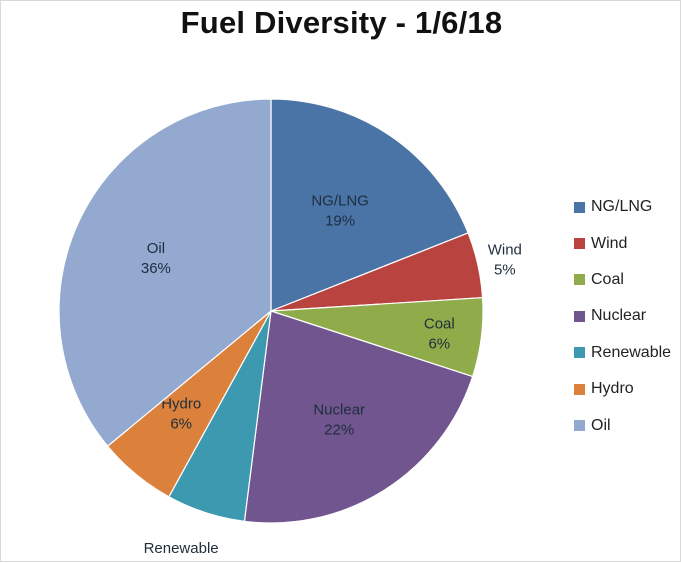 Image resolution: width=681 pixels, height=563 pixels. Describe the element at coordinates (340, 210) in the screenshot. I see `slice-label-ng-lng: NG/LNG 19%` at that location.